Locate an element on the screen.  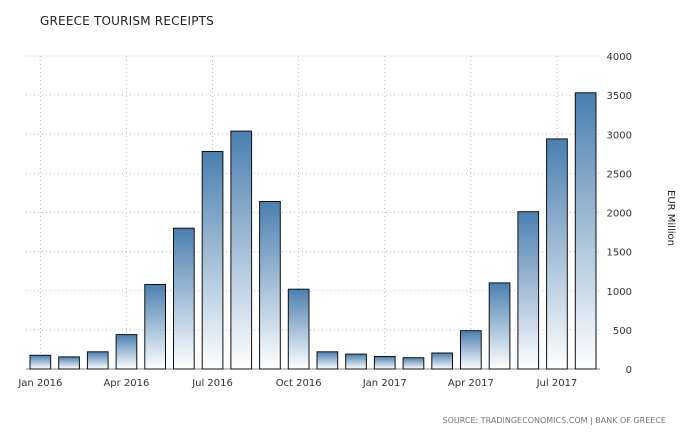
x-tick-label: Oct 2016 is located at coordinates (299, 383).